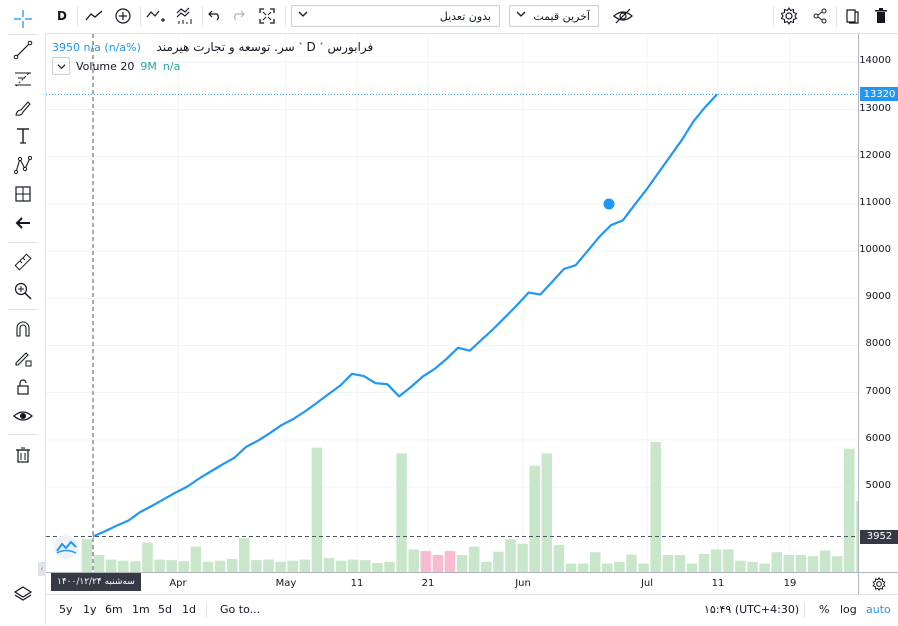  Describe the element at coordinates (171, 66) in the screenshot. I see `volume-change: n/a` at that location.